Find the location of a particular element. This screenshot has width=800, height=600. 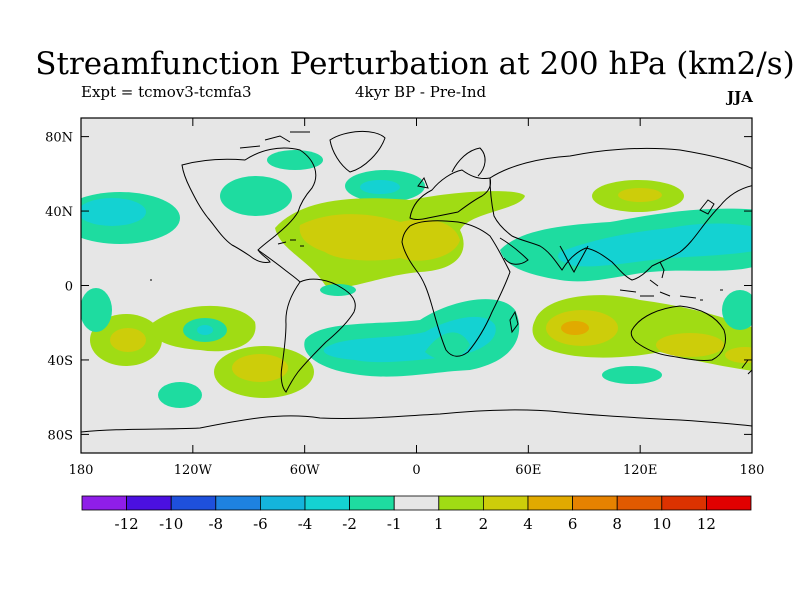

coastline-indonesia is located at coordinates (658, 289).